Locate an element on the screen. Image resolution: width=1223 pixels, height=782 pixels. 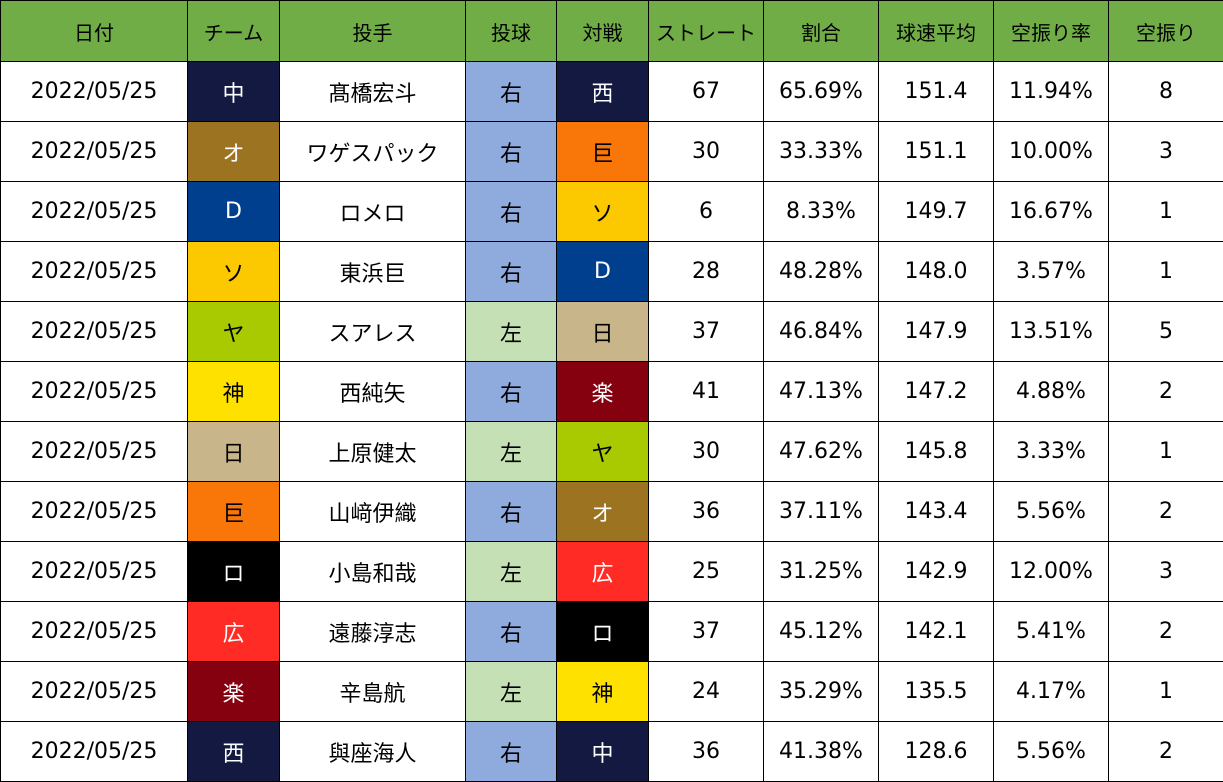
pitcher-cell: 東浜巨 is located at coordinates (373, 272).